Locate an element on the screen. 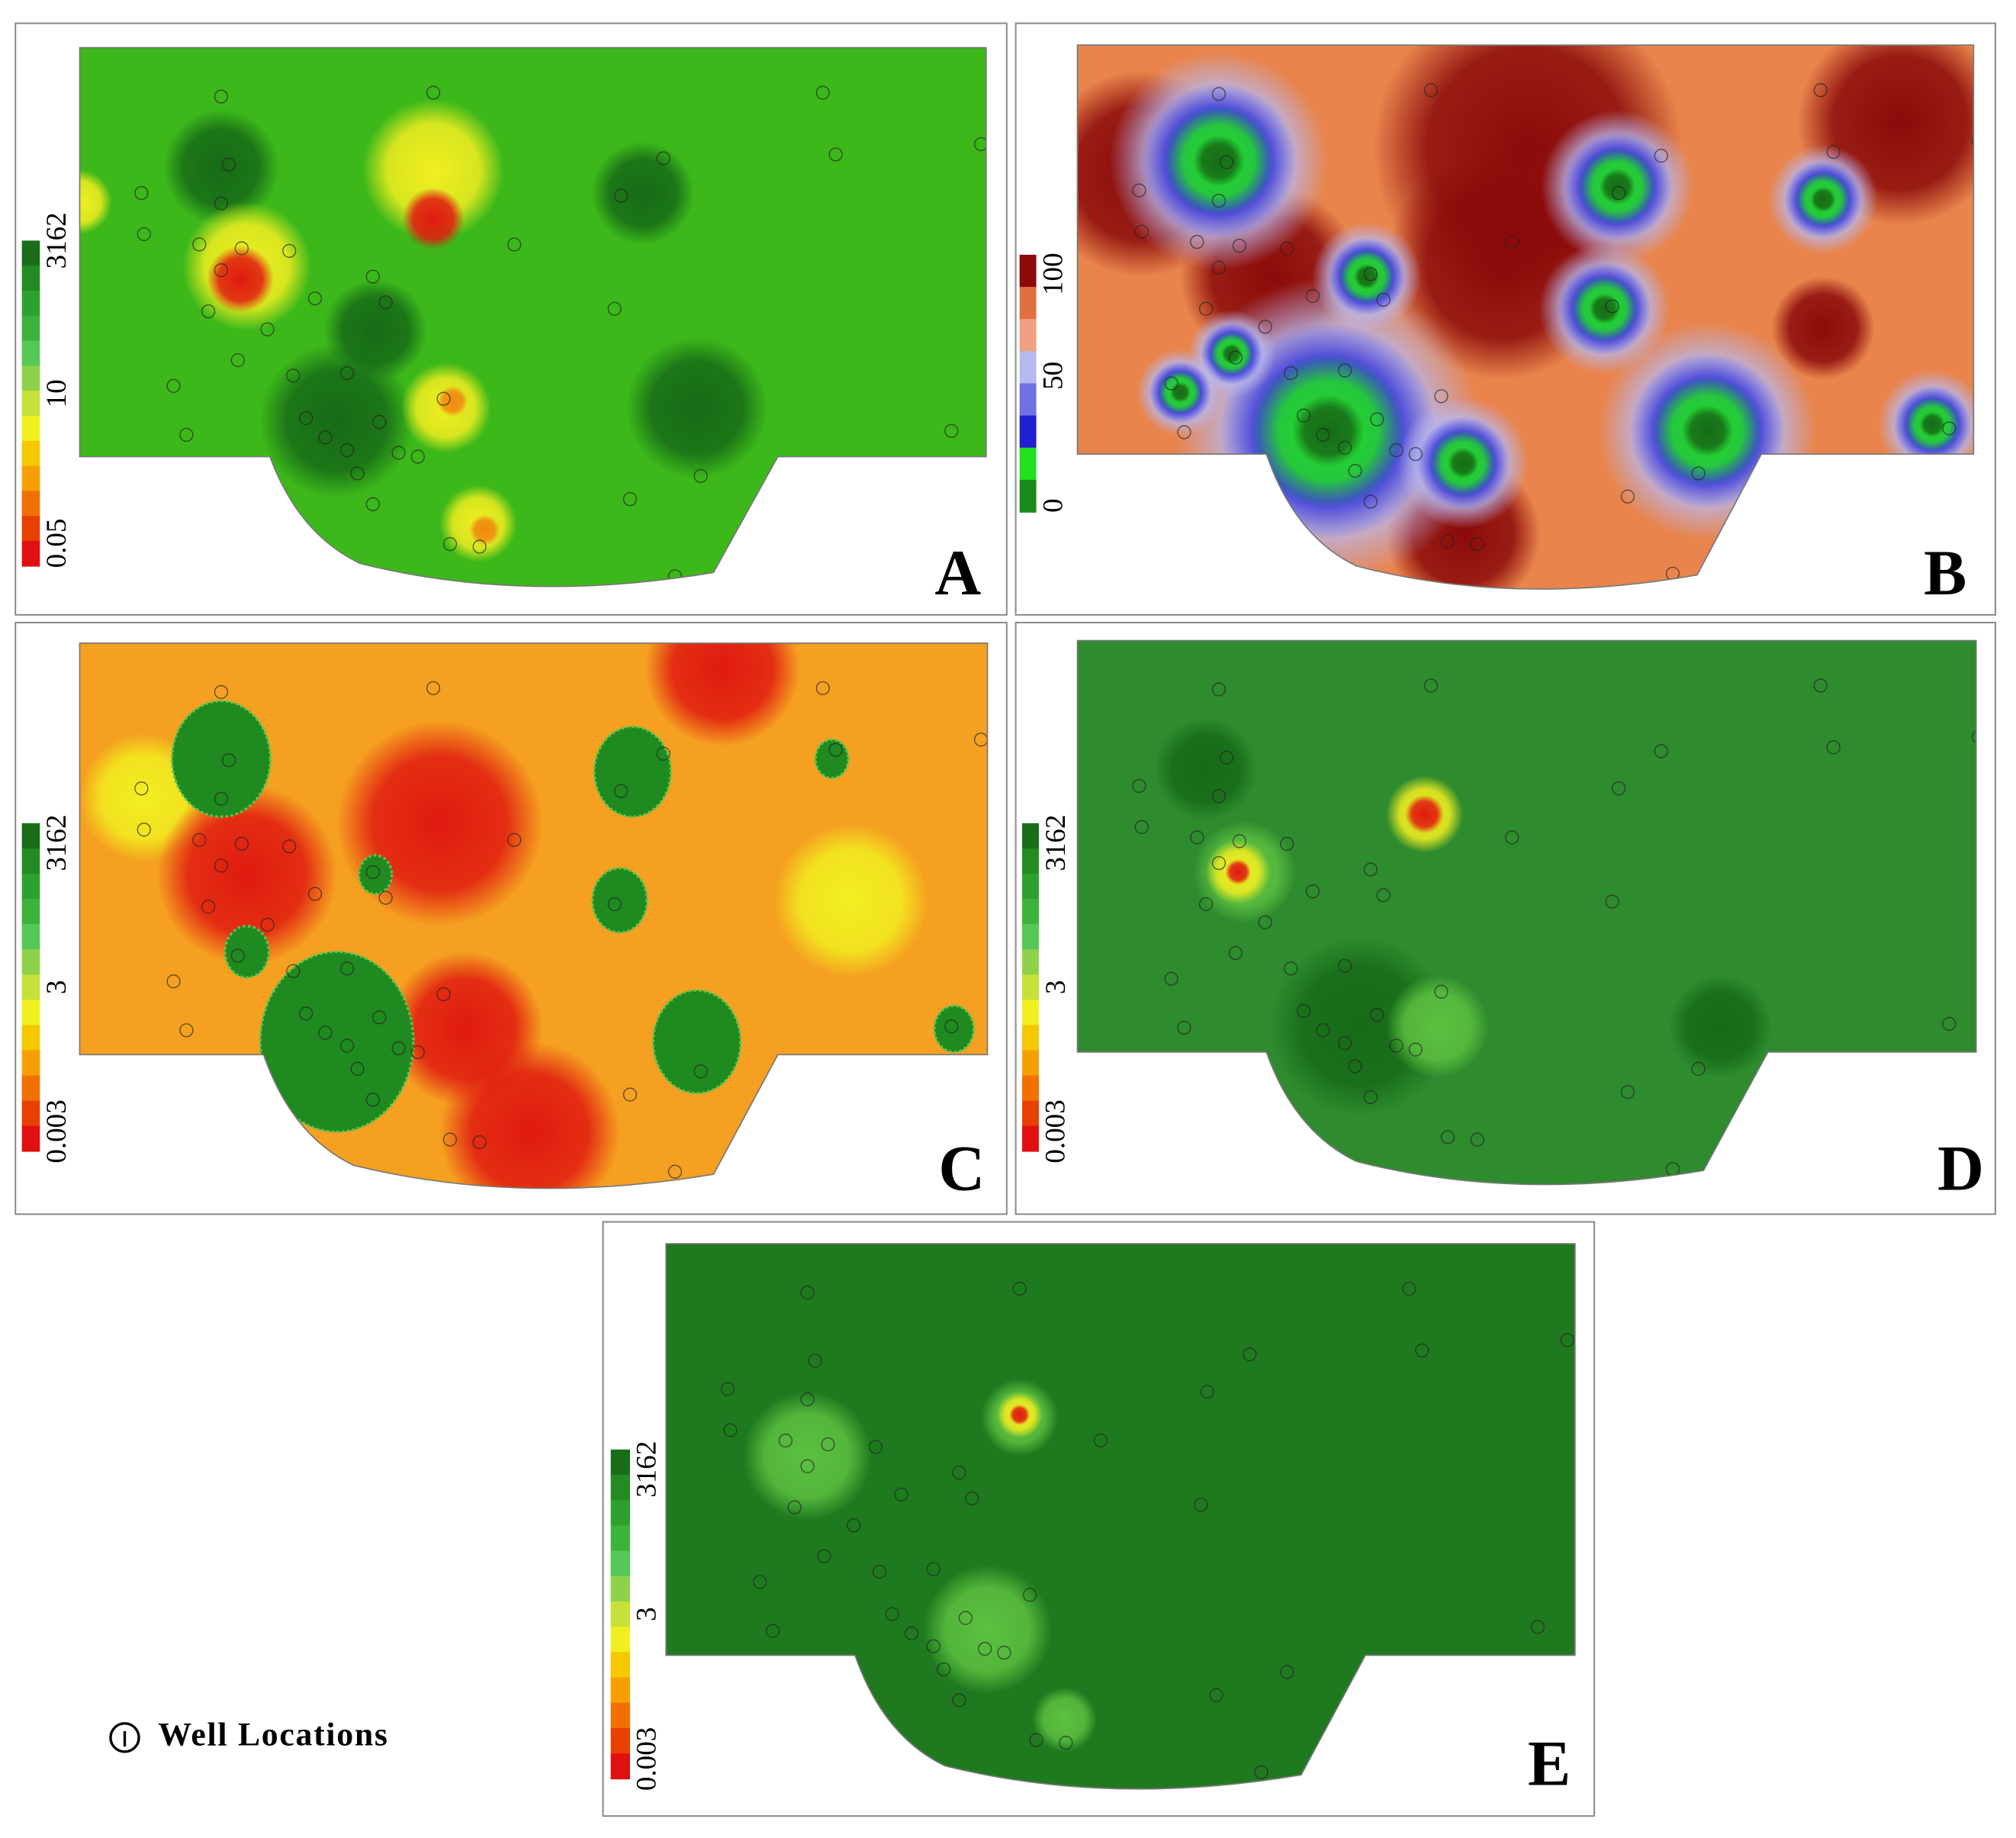 The height and width of the screenshot is (1838, 2016). map-c is located at coordinates (533, 915).